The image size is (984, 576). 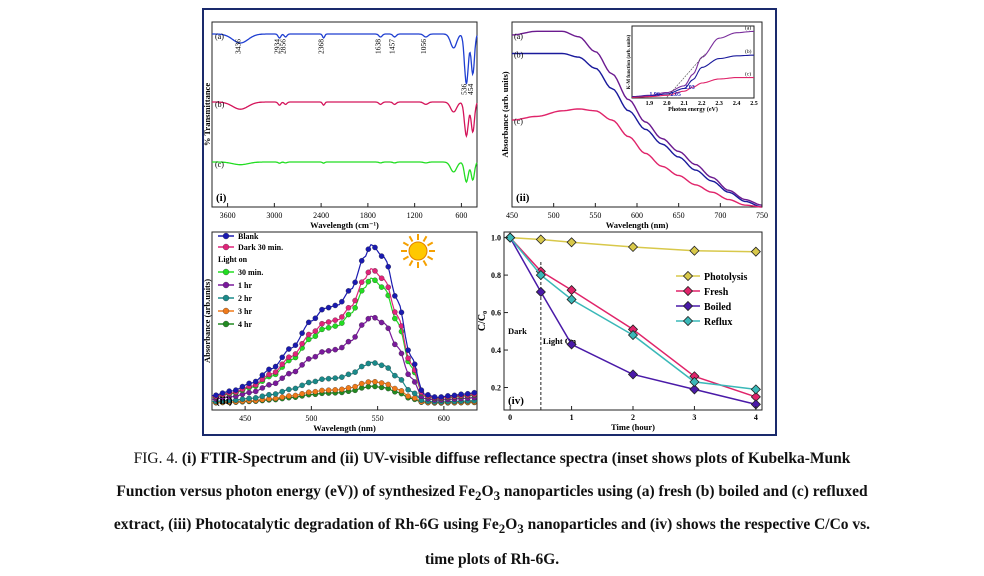 What do you see at coordinates (321, 215) in the screenshot?
I see `ftir-x-tick-label: 2400` at bounding box center [321, 215].